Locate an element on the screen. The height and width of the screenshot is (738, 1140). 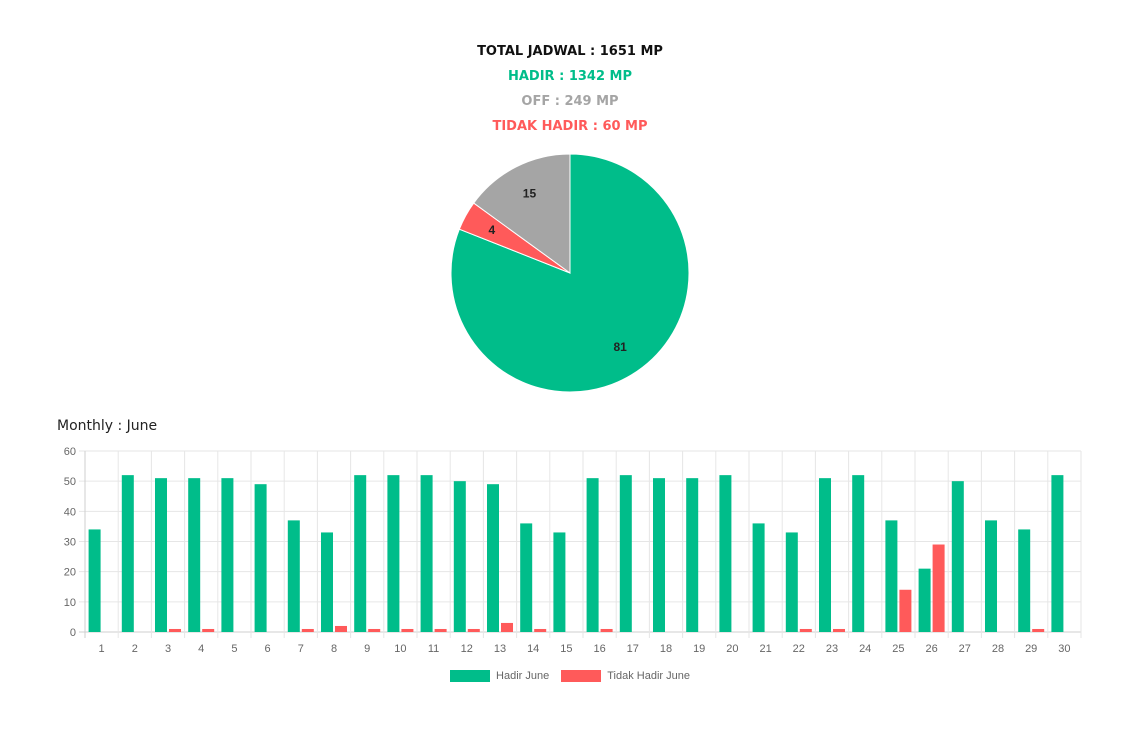
x-tick-label: 22 is located at coordinates (799, 649).